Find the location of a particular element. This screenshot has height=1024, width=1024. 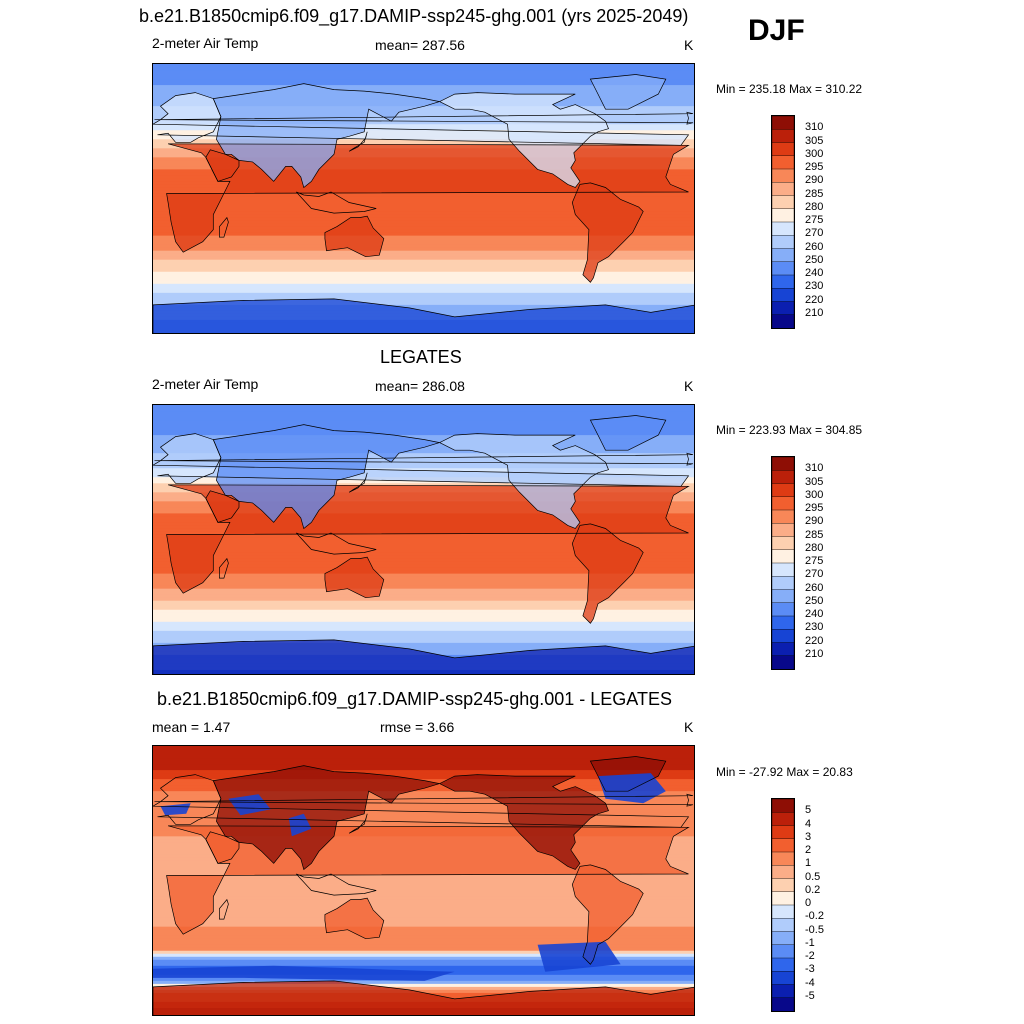

panel3-minmax: Min = -27.92 Max = 20.83 is located at coordinates (784, 772).